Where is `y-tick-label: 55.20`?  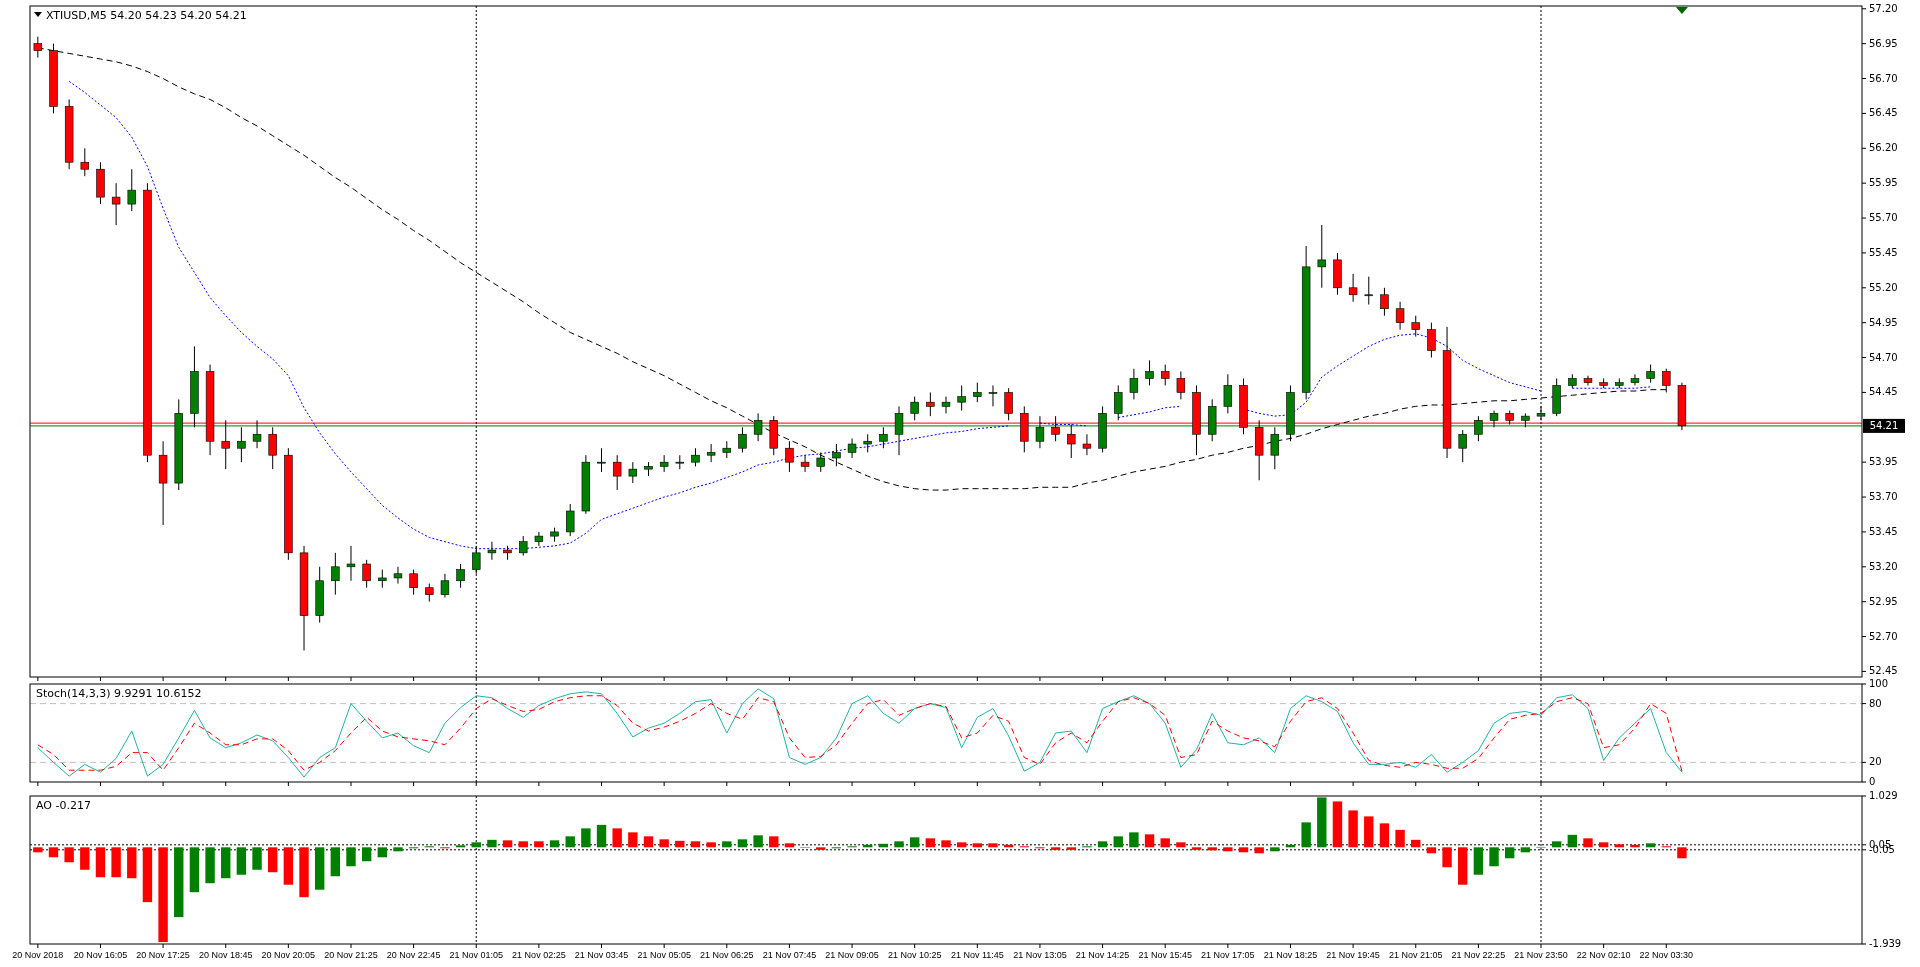 y-tick-label: 55.20 is located at coordinates (1883, 287).